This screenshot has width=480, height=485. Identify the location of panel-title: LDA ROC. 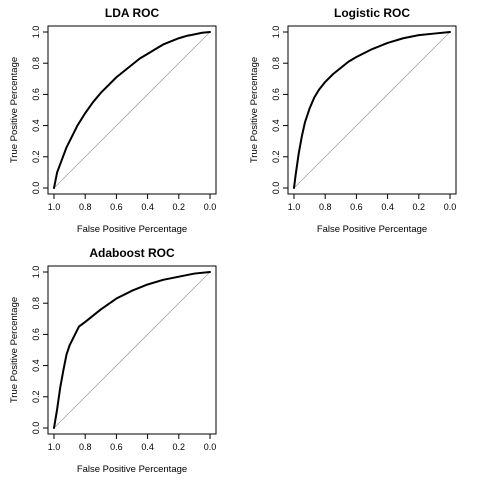
(132, 13).